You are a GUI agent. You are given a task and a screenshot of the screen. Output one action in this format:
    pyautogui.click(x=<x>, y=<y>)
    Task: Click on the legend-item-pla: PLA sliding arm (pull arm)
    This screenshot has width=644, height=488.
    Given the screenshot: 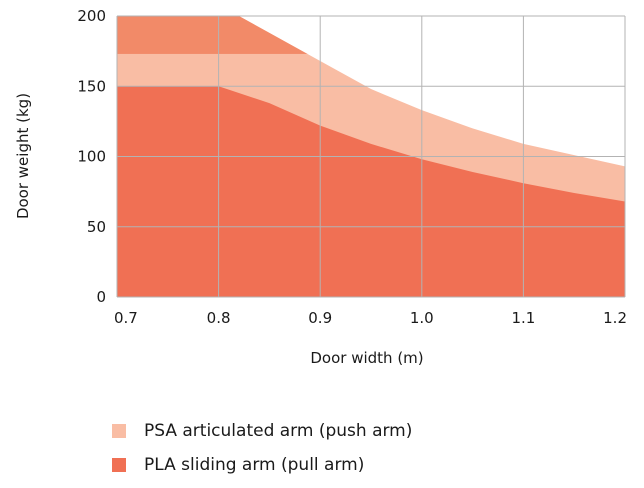 What is the action you would take?
    pyautogui.click(x=262, y=465)
    